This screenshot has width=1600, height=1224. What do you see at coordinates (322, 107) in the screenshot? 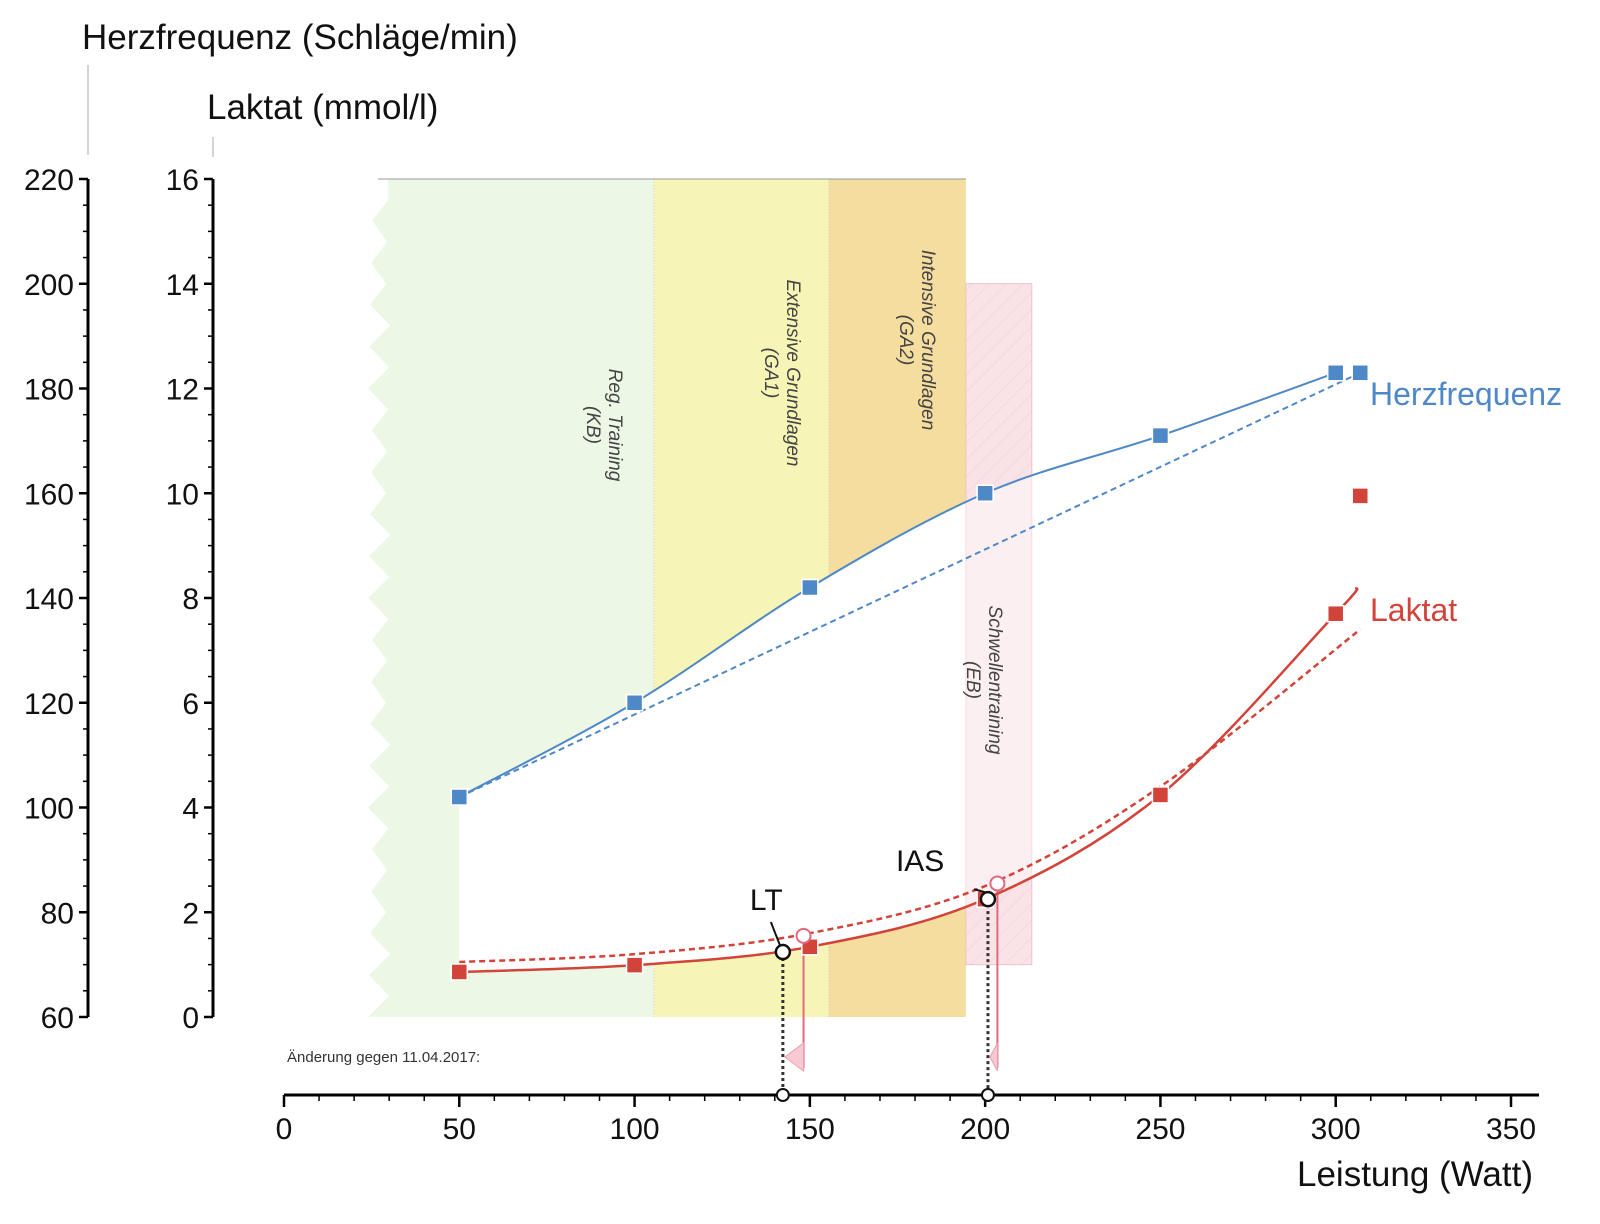
I see `laktat-axis-title: Laktat (mmol/l)` at bounding box center [322, 107].